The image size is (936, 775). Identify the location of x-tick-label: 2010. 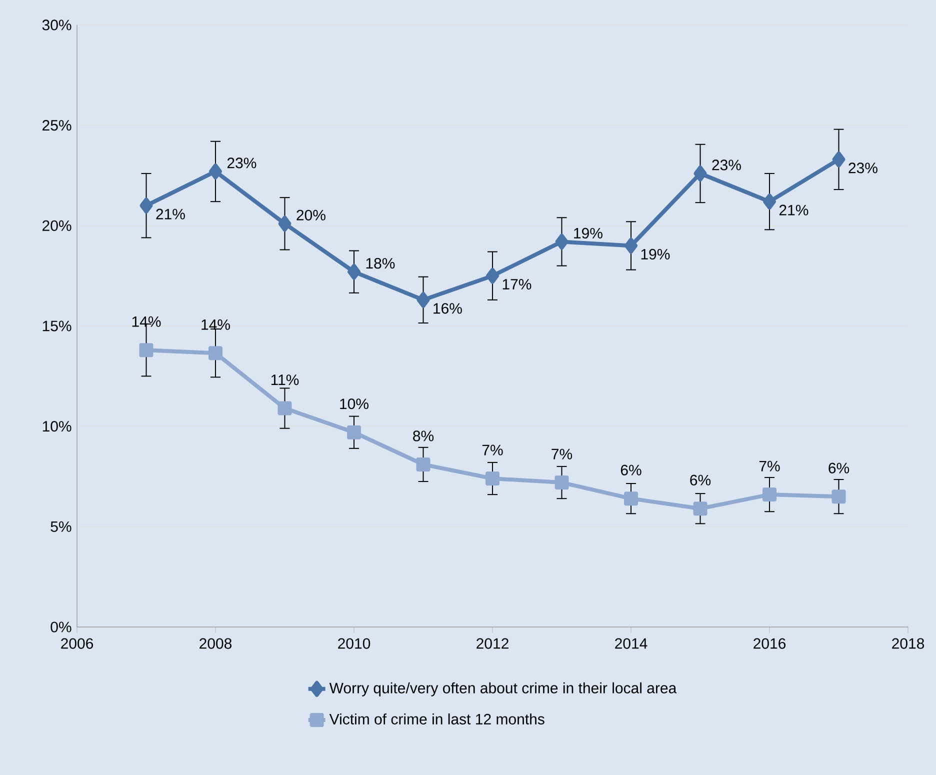
(354, 643).